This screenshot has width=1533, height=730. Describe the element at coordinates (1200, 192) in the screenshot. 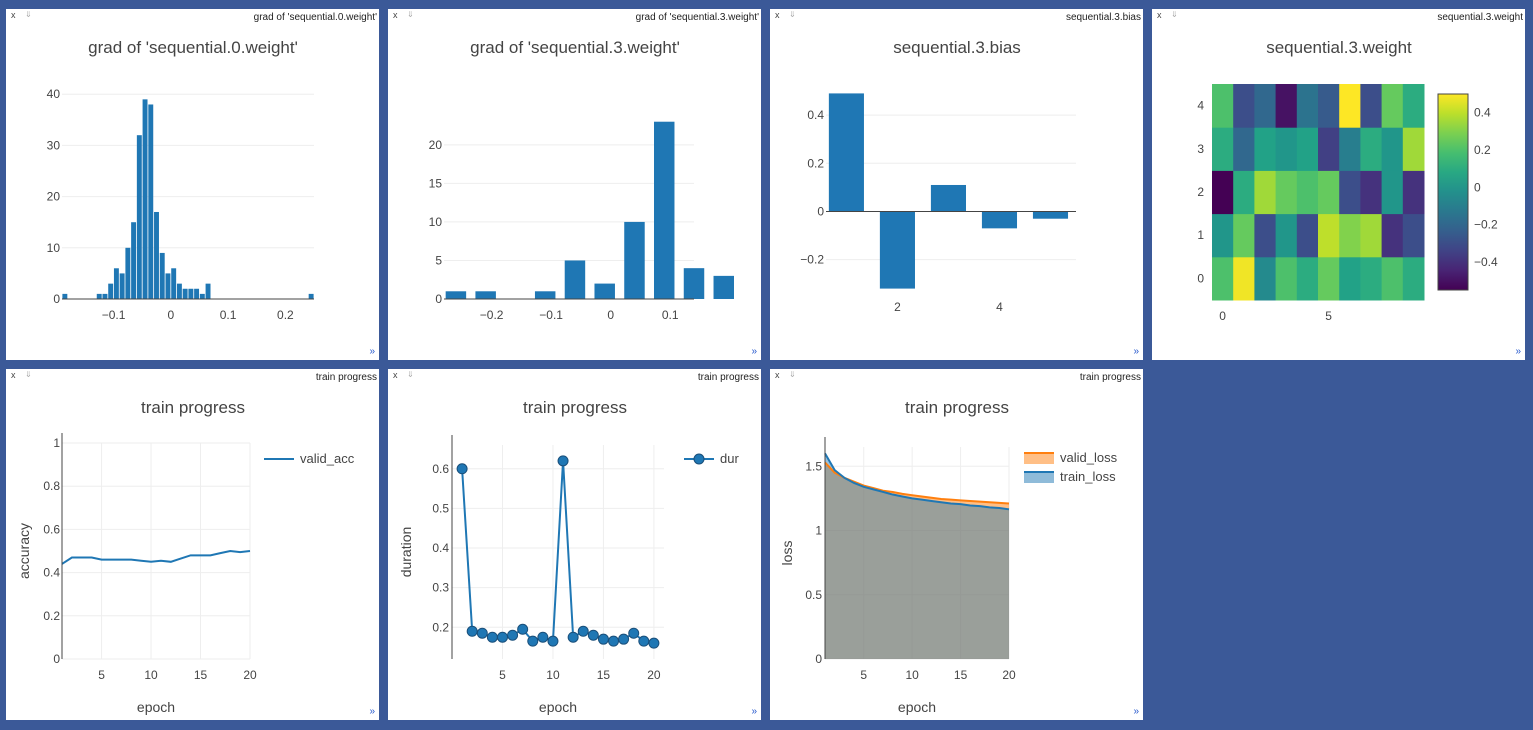

I see `y-tick-label: 2` at that location.